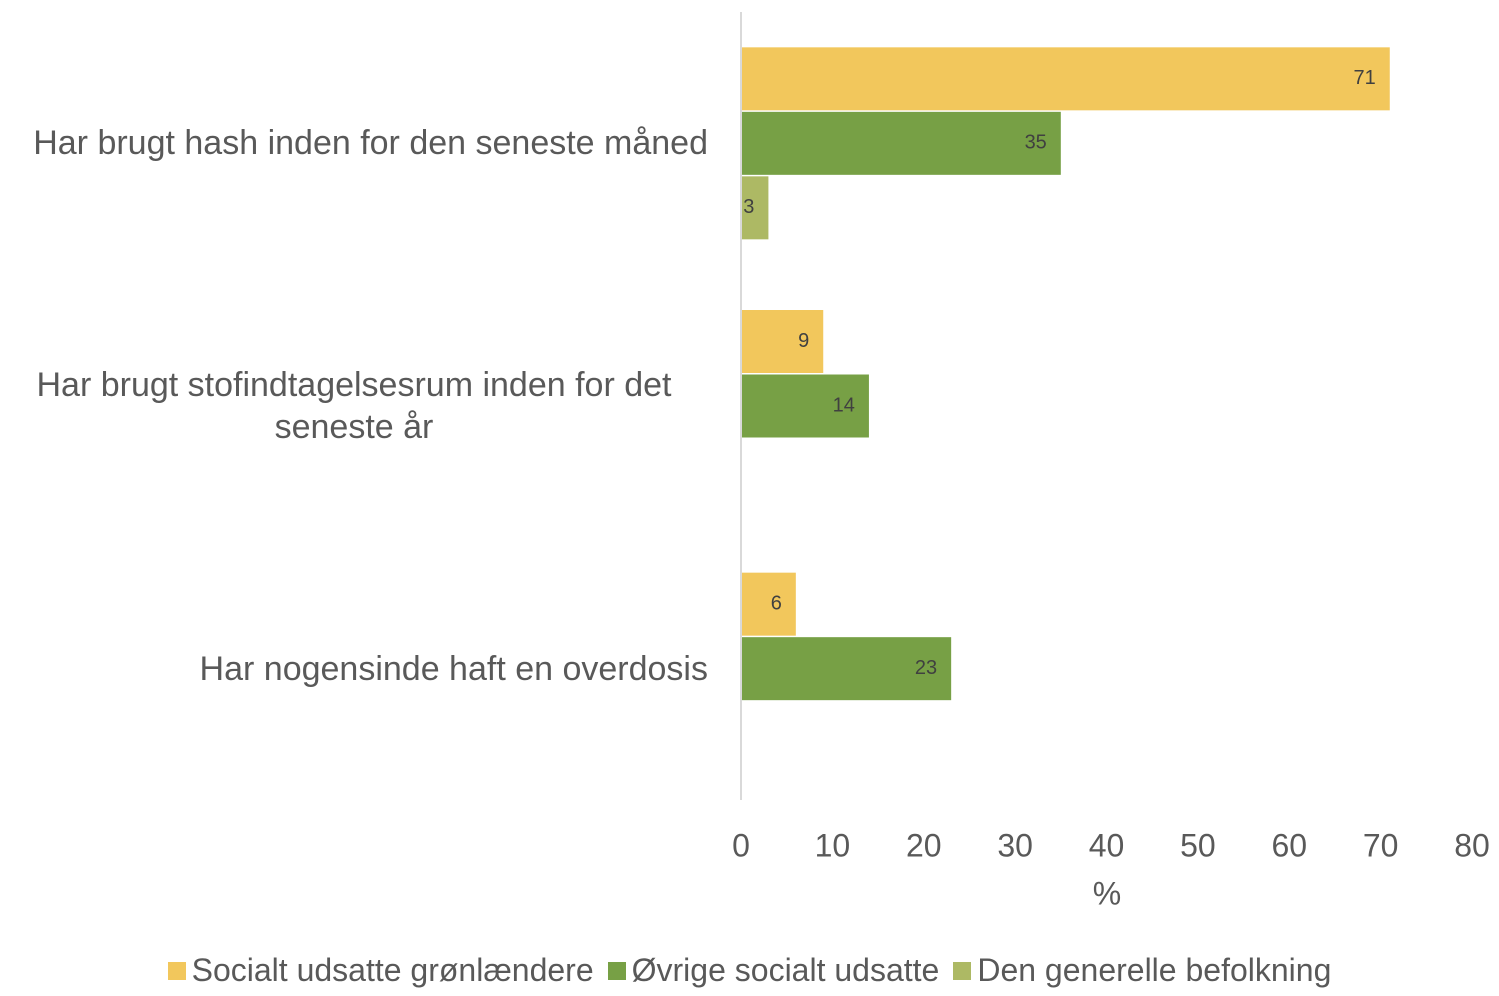 The width and height of the screenshot is (1499, 996). What do you see at coordinates (1381, 845) in the screenshot?
I see `x-tick-label: 70` at bounding box center [1381, 845].